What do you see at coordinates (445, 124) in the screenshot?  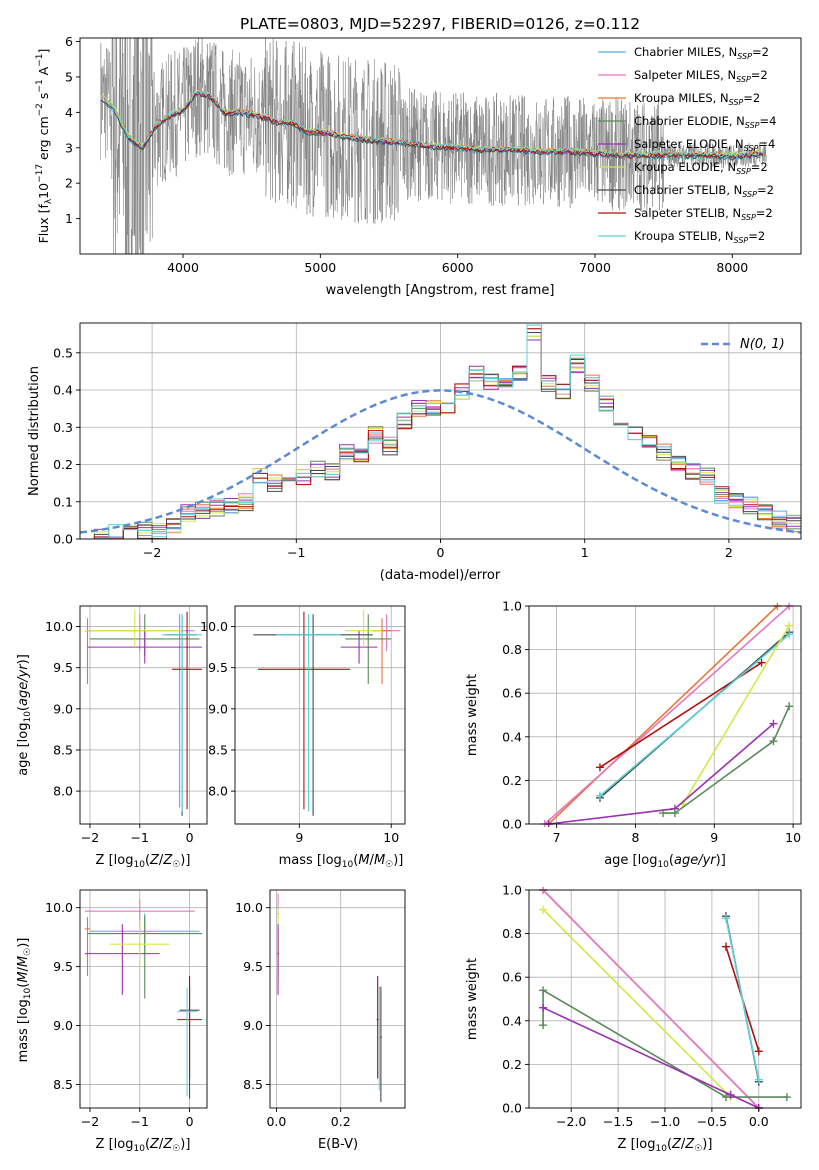 I see `model-line-salpeter-stelib` at bounding box center [445, 124].